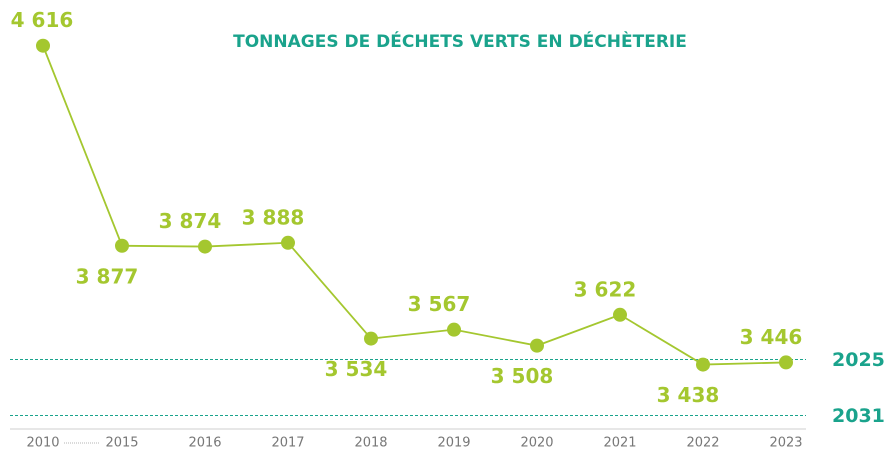 The width and height of the screenshot is (886, 451). Describe the element at coordinates (858, 360) in the screenshot. I see `reference-label: 2025` at that location.